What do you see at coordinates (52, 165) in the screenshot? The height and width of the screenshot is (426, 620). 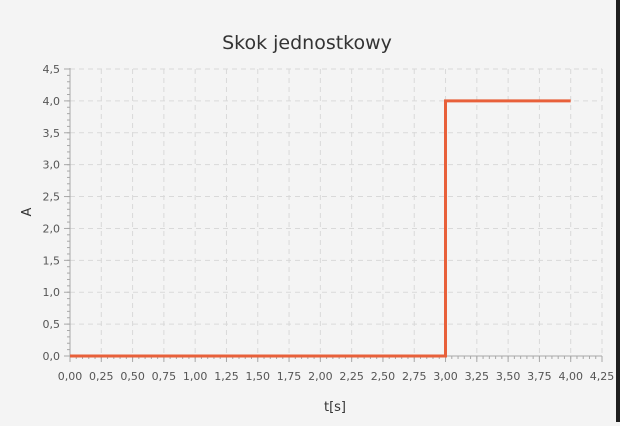 I see `y-tick-label: 3,0` at bounding box center [52, 165].